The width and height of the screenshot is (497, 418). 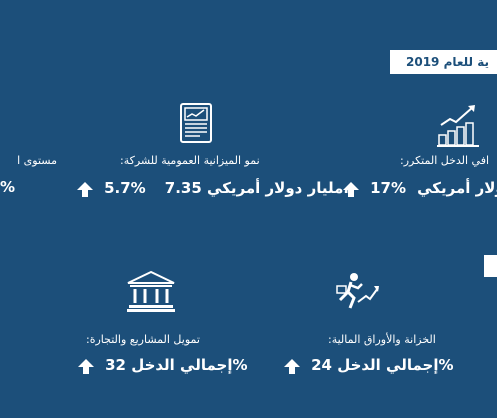 I want to click on card-value-b: 5.7%, so click(x=125, y=188).